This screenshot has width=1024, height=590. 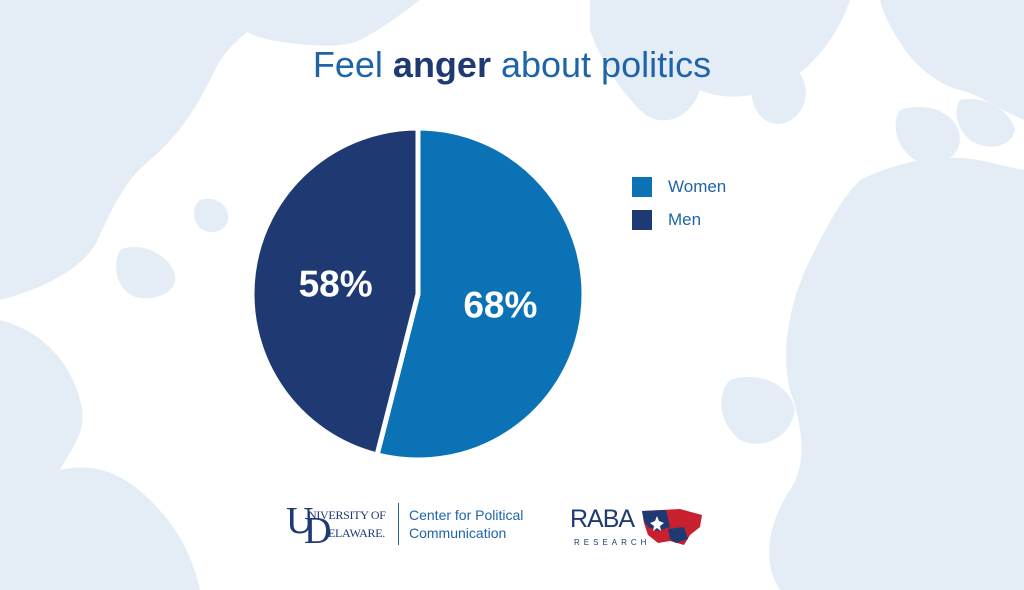 What do you see at coordinates (441, 64) in the screenshot?
I see `title-emphasis: anger` at bounding box center [441, 64].